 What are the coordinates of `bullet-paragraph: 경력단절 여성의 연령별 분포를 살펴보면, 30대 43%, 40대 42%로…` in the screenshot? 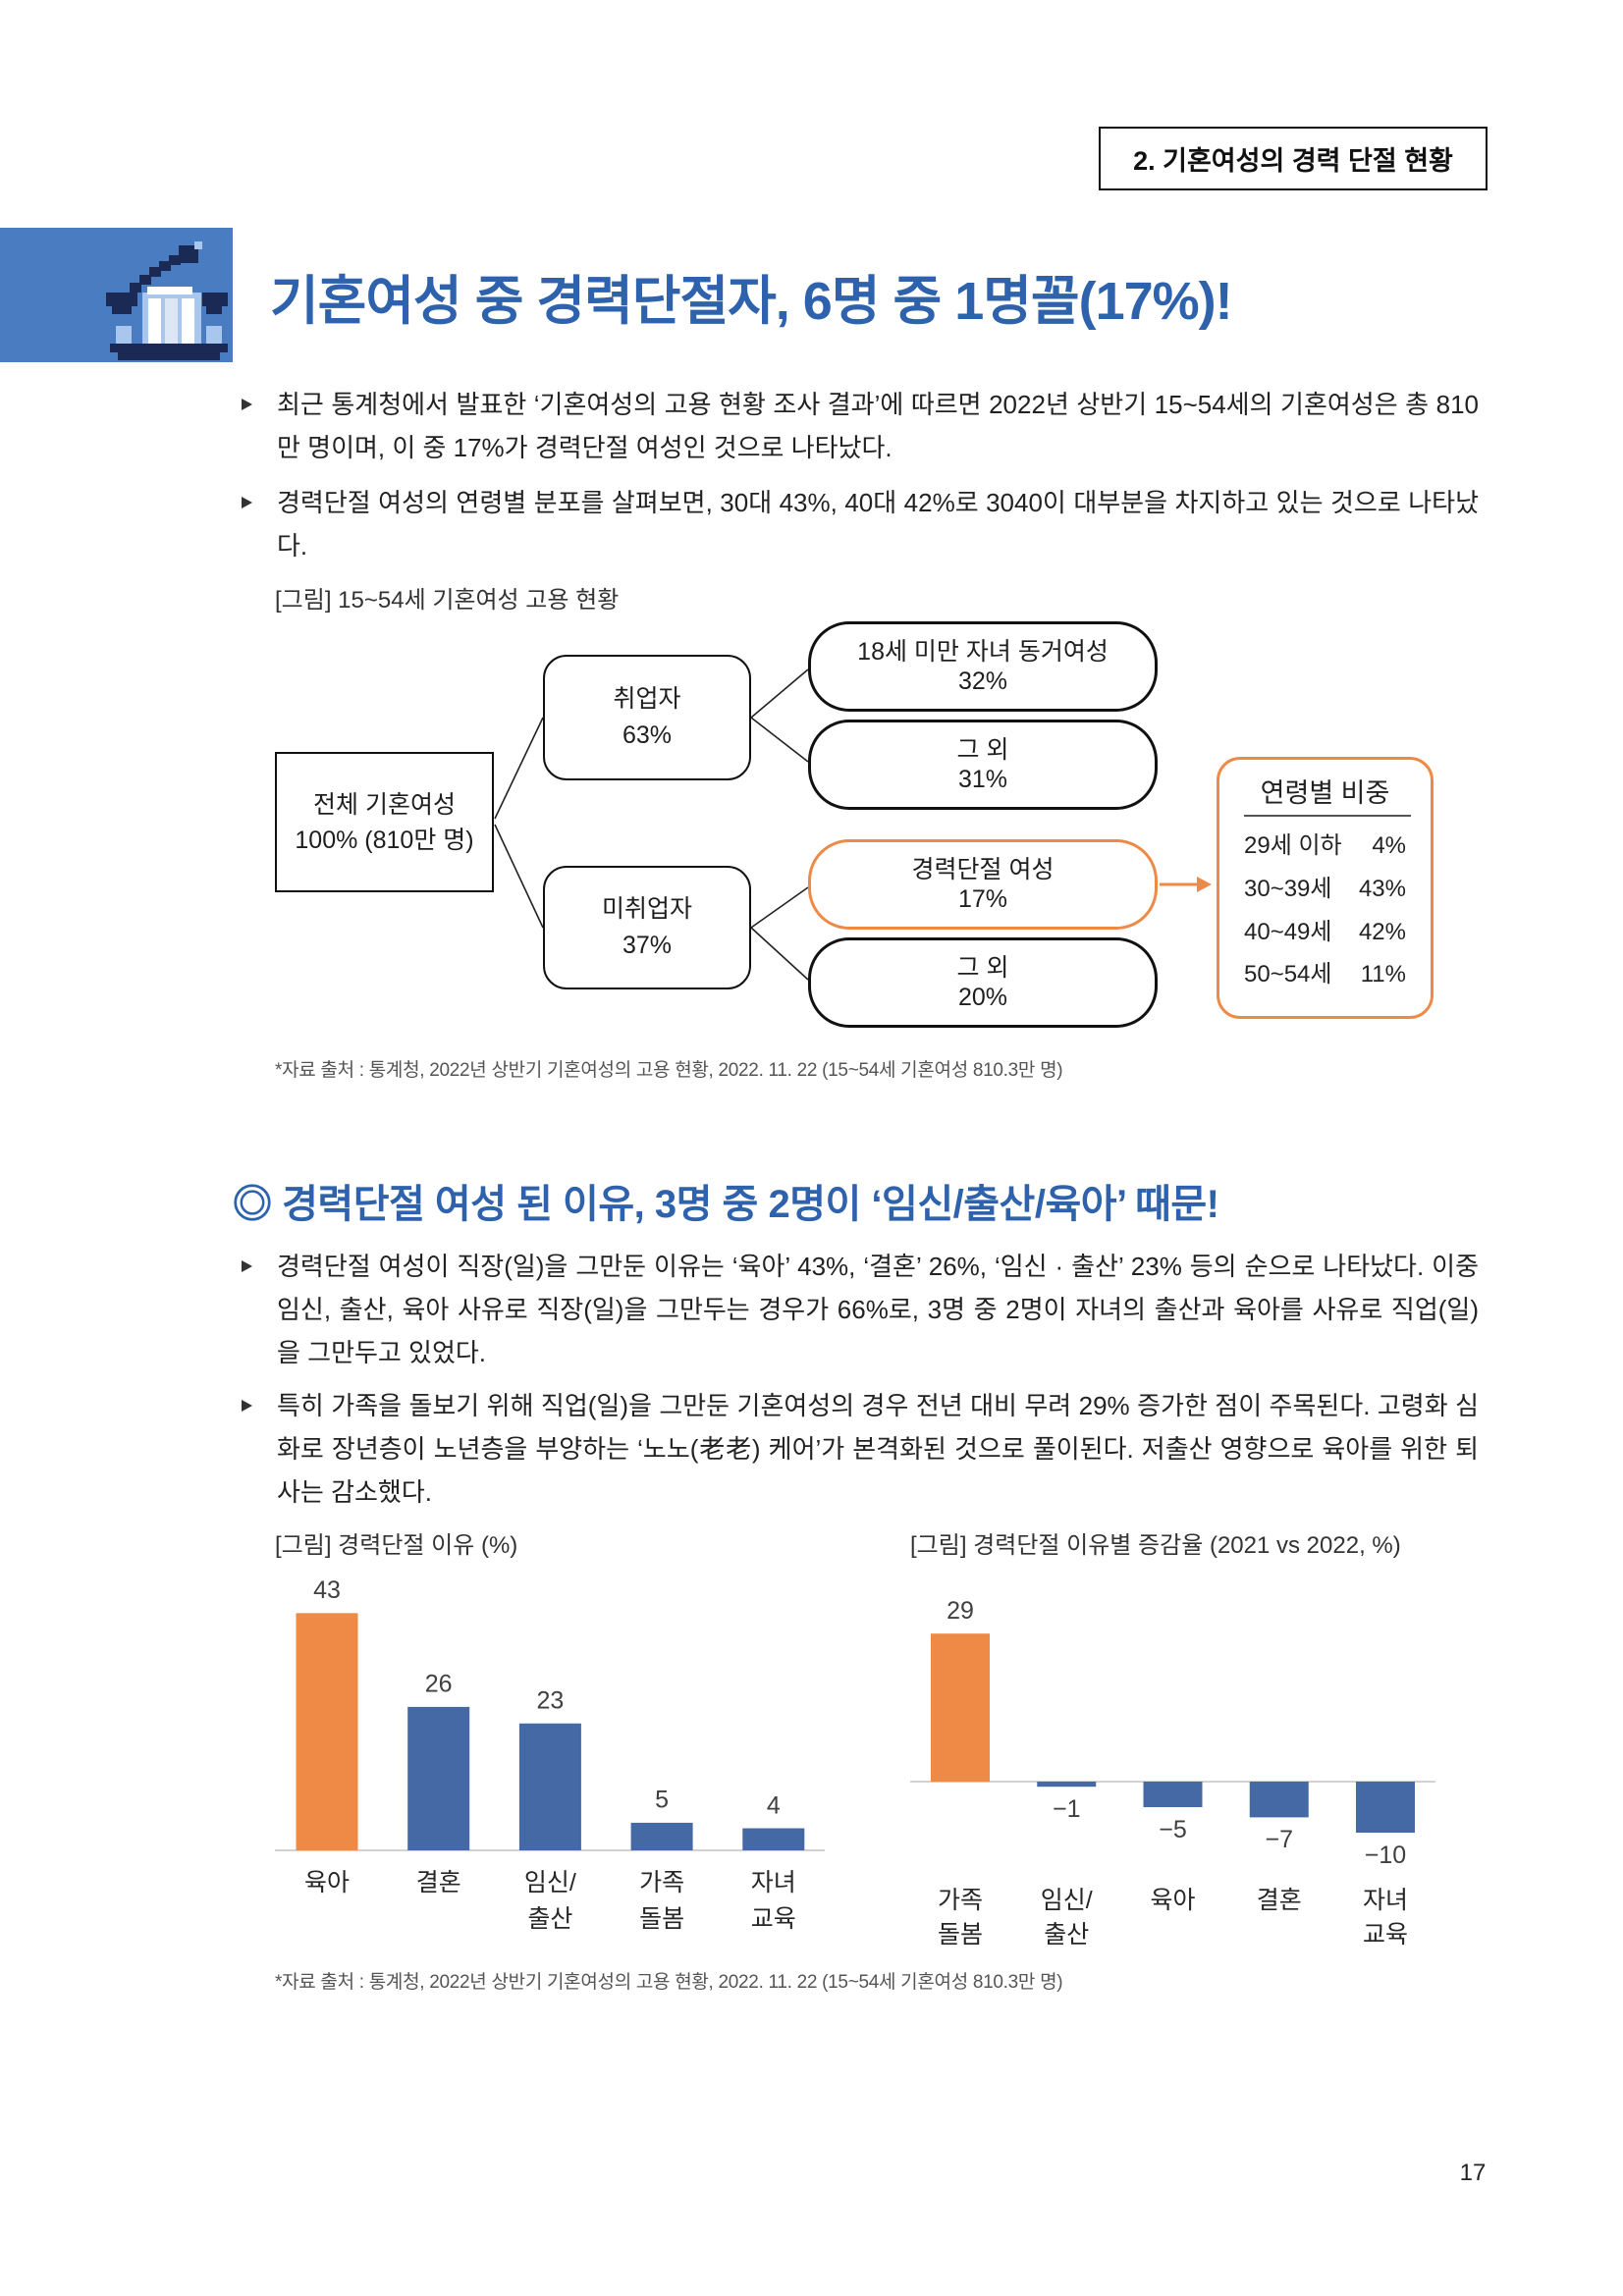 It's located at (878, 524).